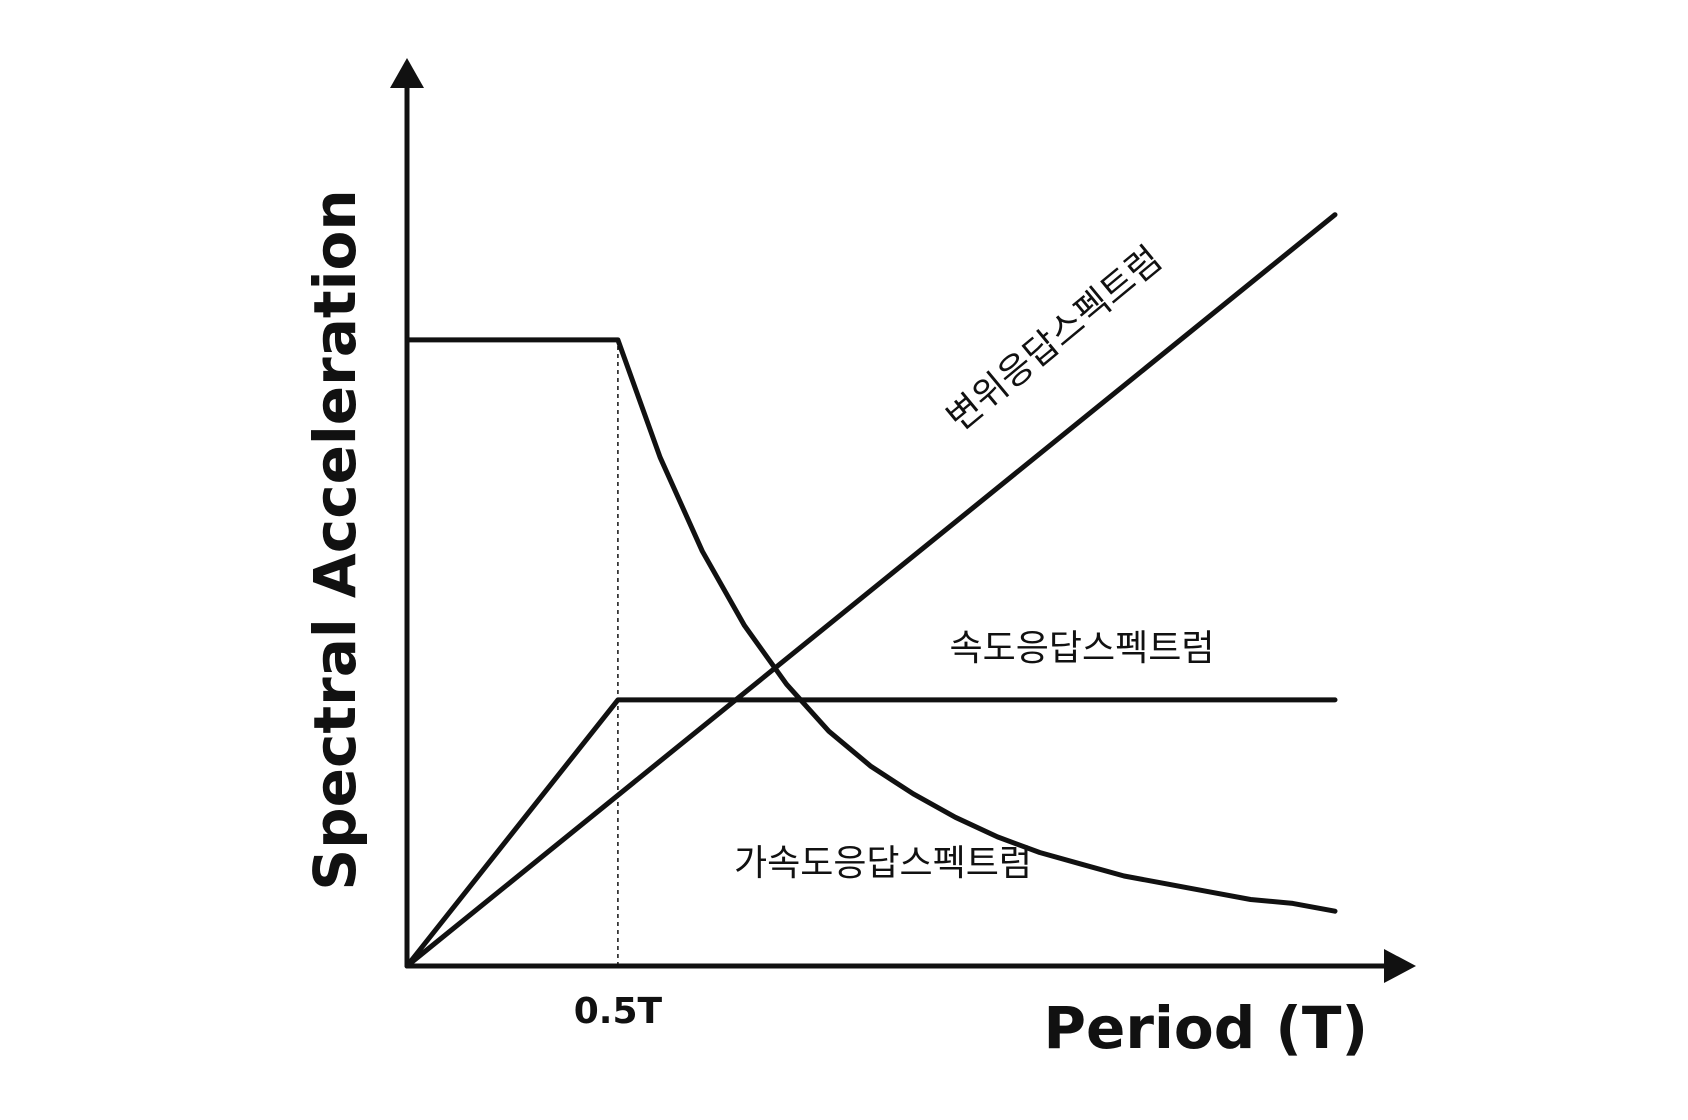 The image size is (1688, 1120). Describe the element at coordinates (1206, 1028) in the screenshot. I see `x-axis-title: Period (T)` at that location.